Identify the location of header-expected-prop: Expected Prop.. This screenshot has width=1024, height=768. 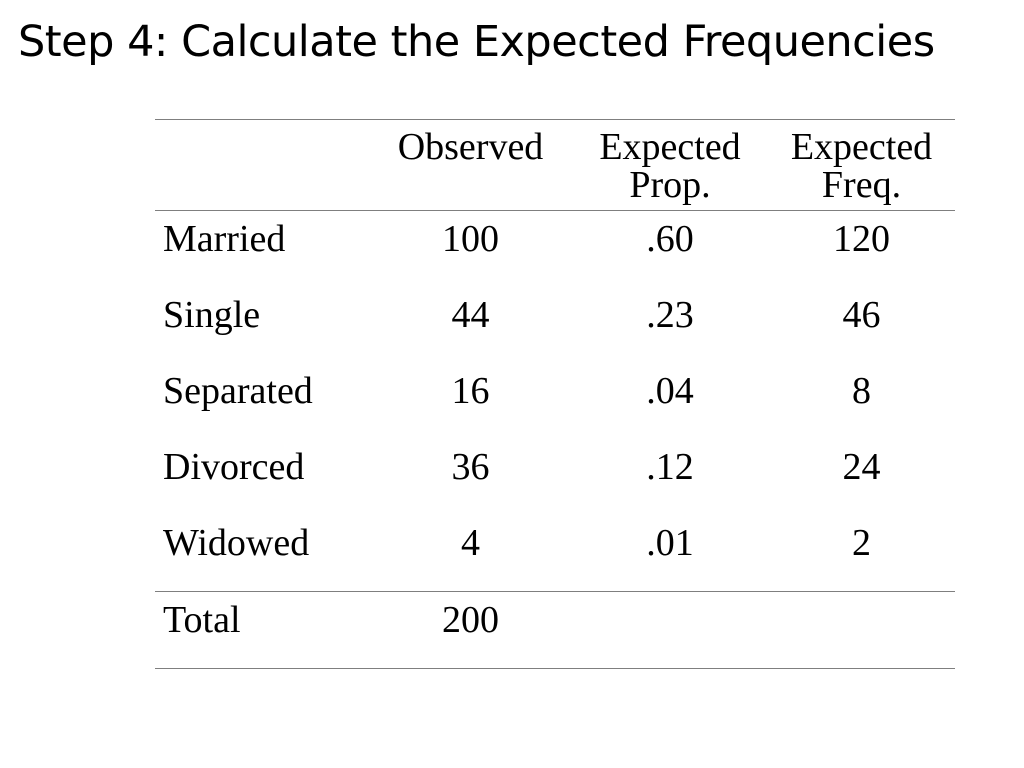
(670, 165).